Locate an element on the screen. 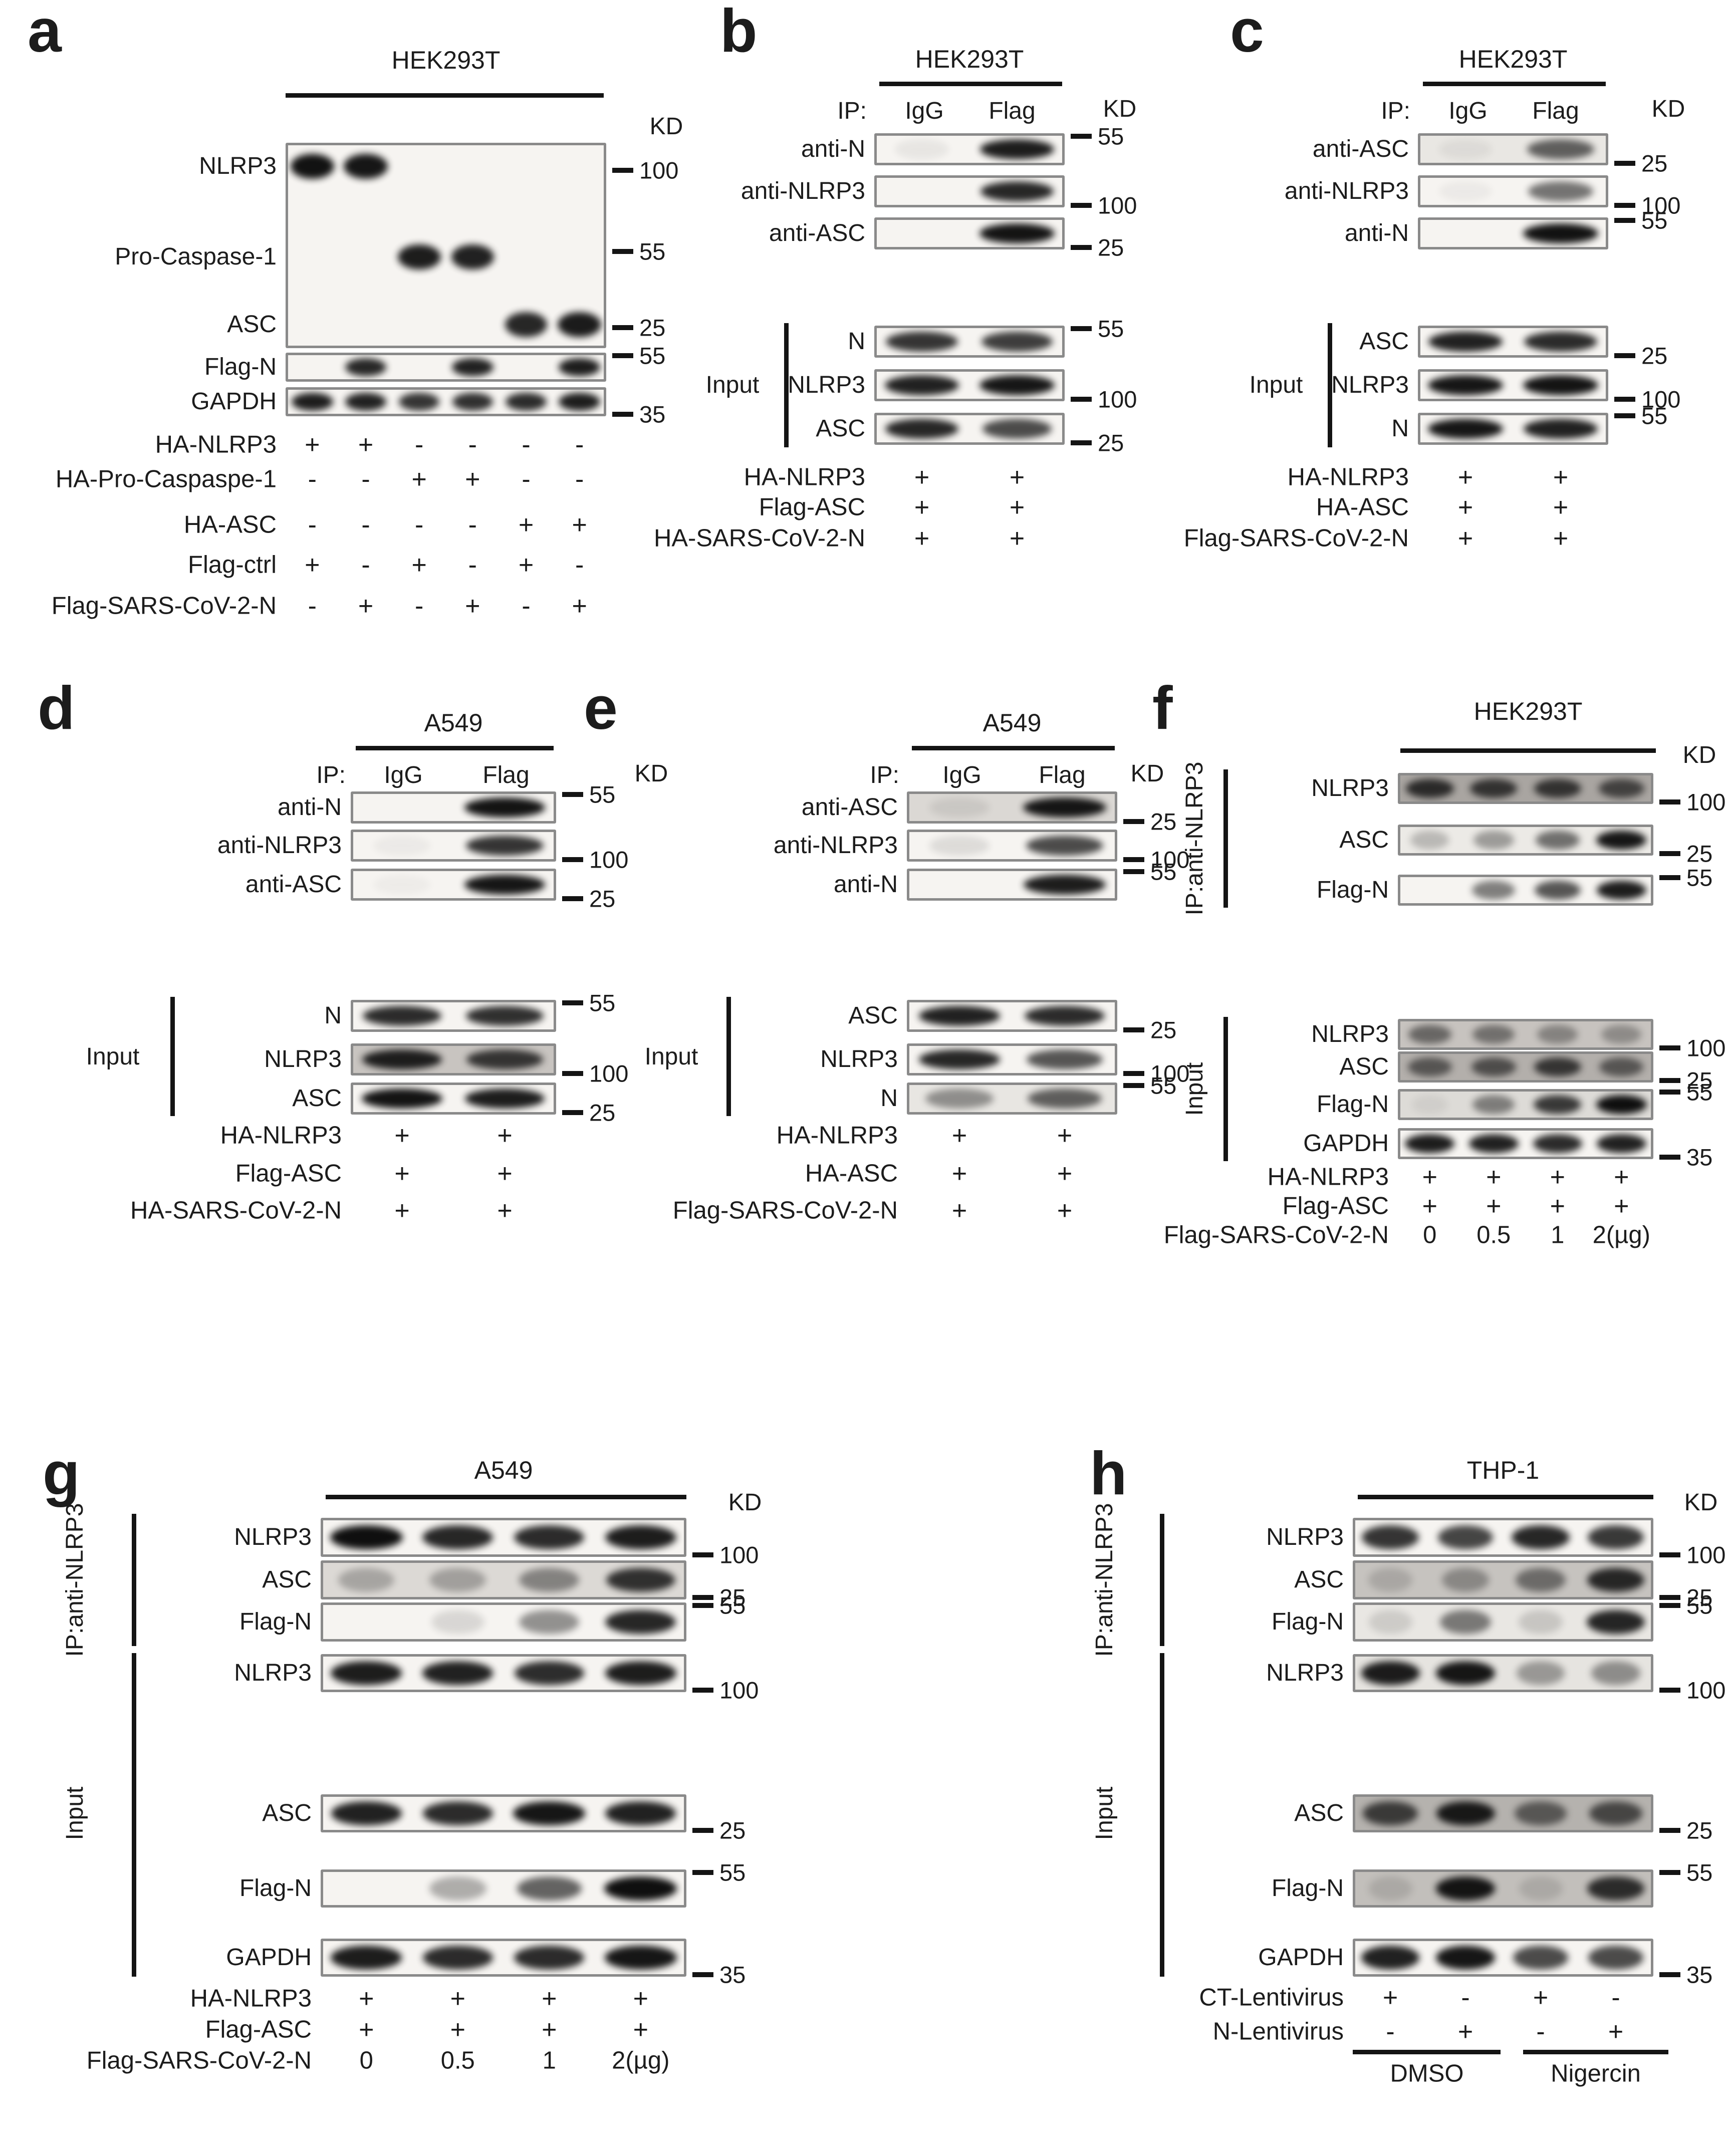  condition-row-label: CT-Lentivirus is located at coordinates (1271, 1997).